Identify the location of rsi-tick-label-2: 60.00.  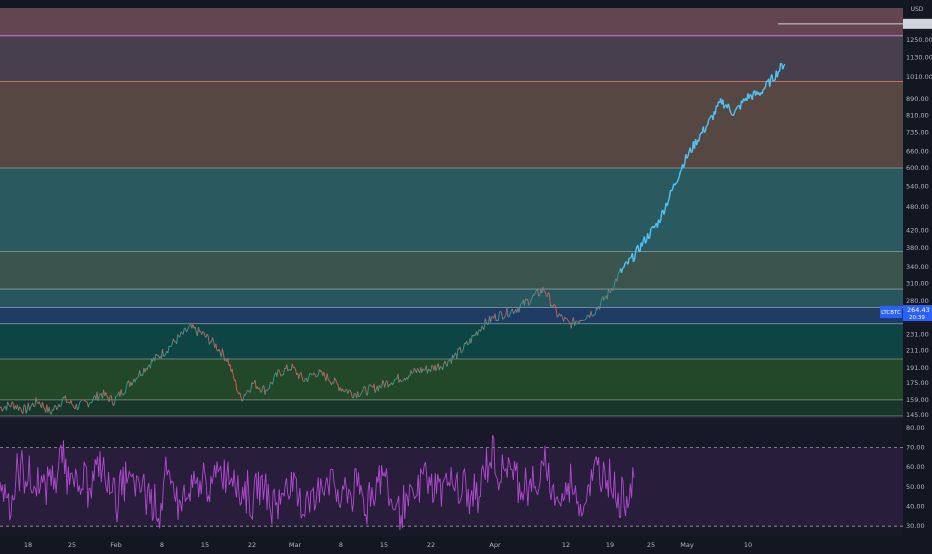
(915, 467).